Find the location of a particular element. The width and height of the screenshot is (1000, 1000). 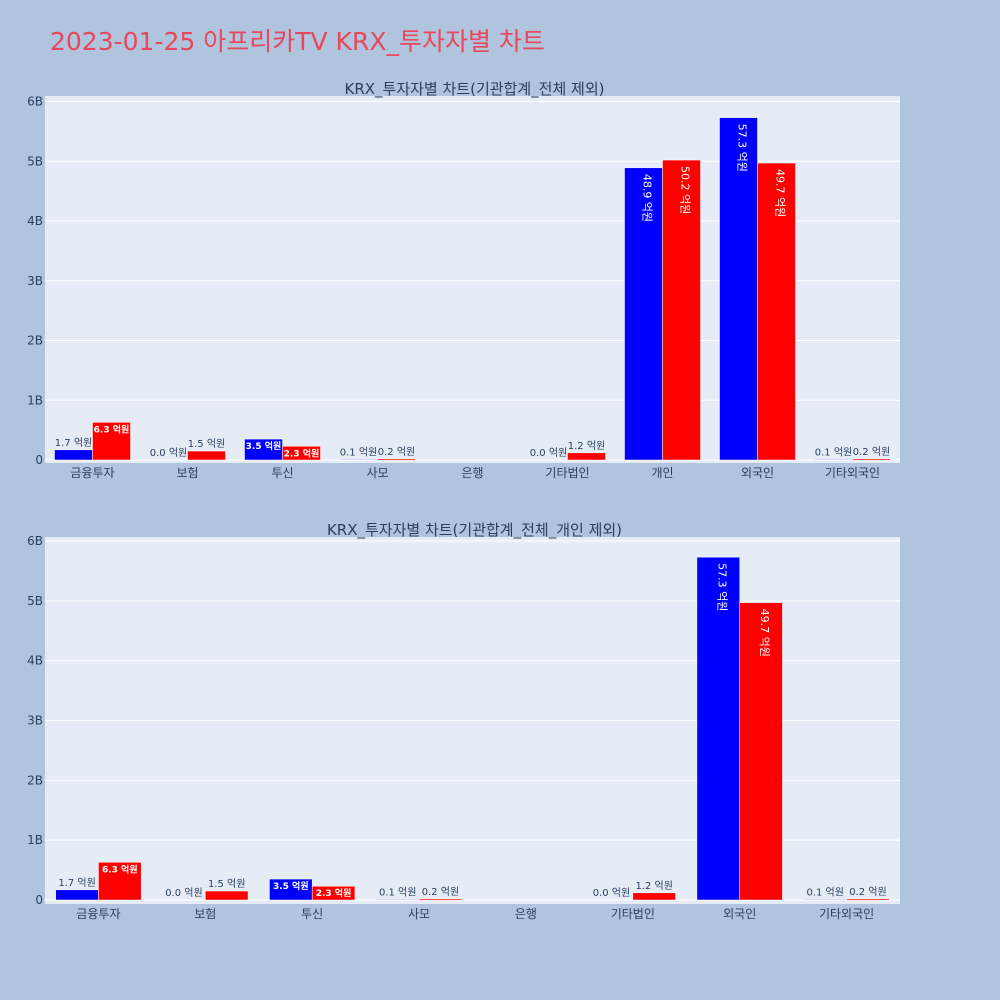

bar-label: 48.9 억원 is located at coordinates (647, 198).